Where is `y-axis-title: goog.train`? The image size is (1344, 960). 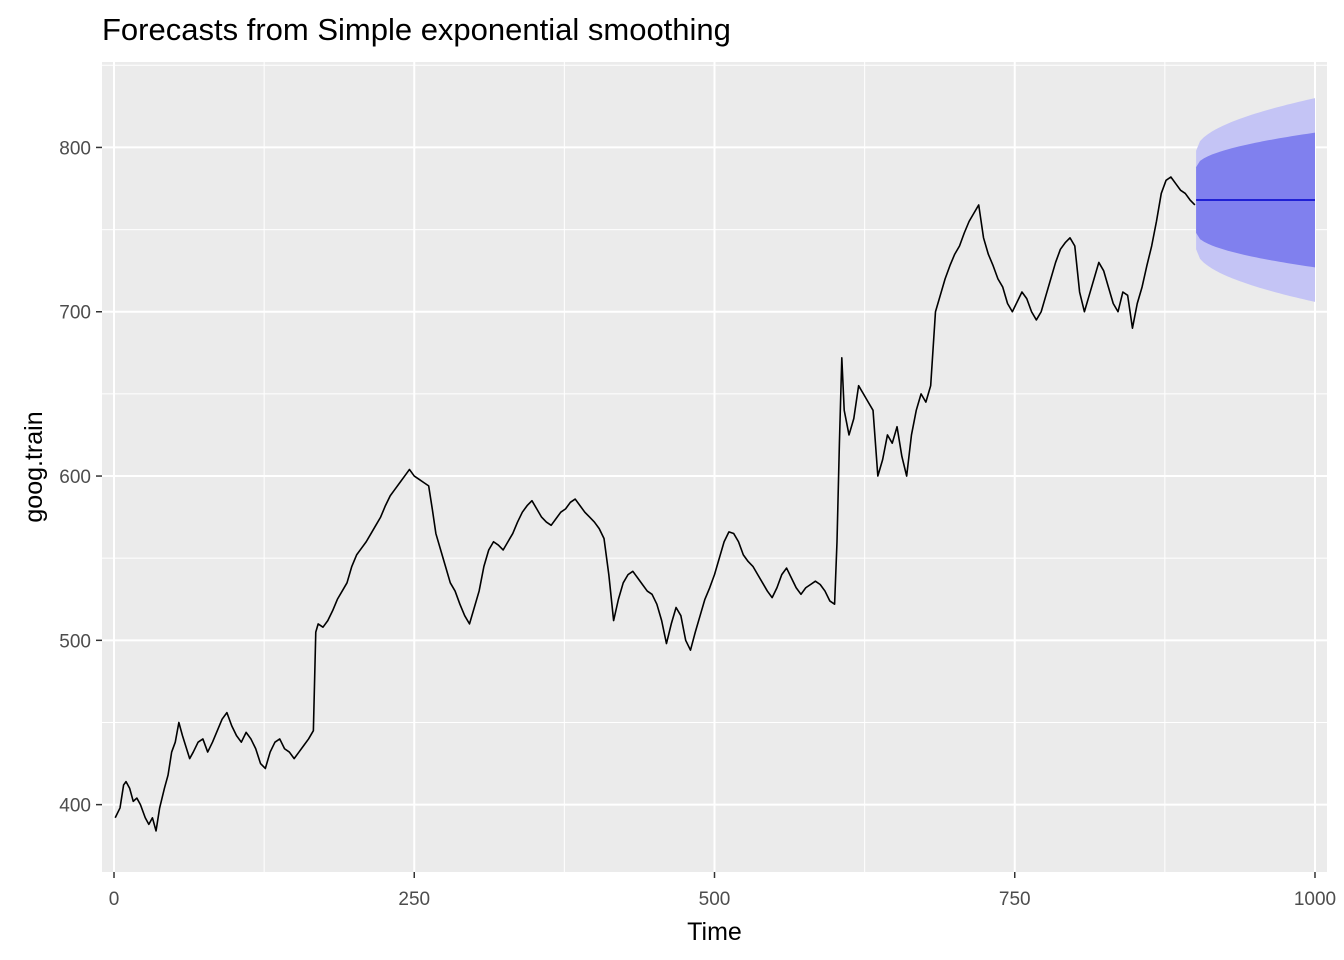
y-axis-title: goog.train is located at coordinates (34, 466).